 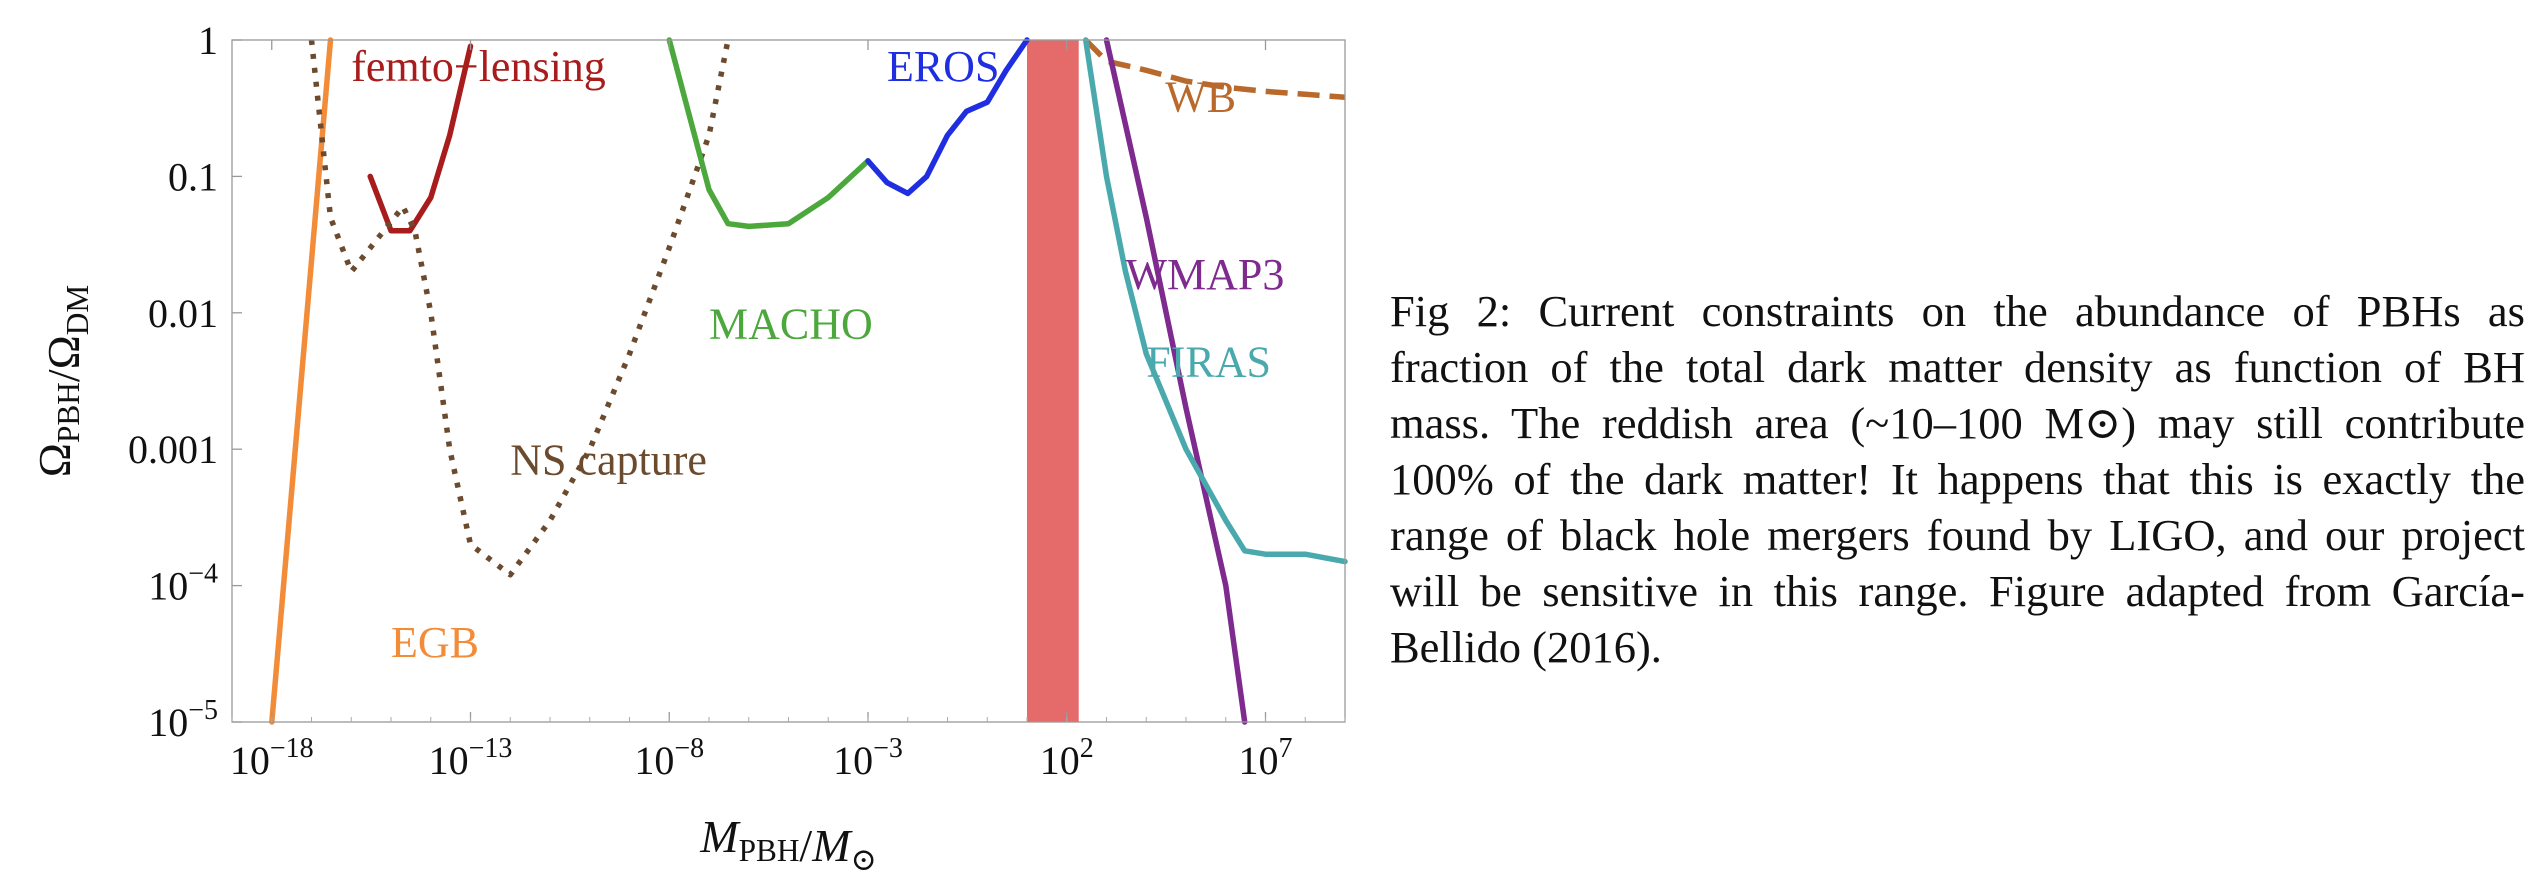 What do you see at coordinates (519, 308) in the screenshot?
I see `series-ns-capture-line` at bounding box center [519, 308].